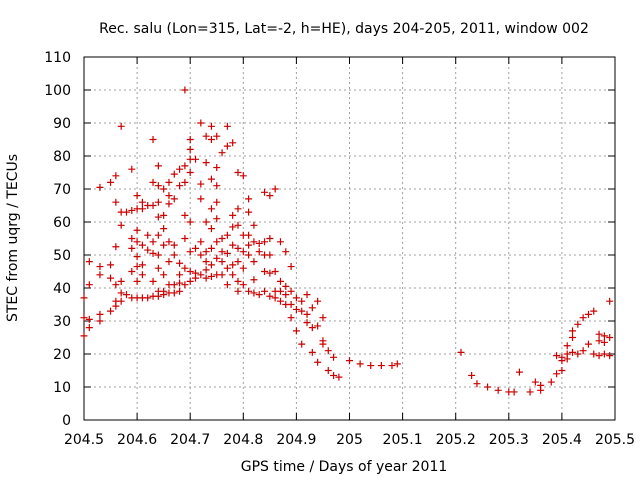  Describe the element at coordinates (456, 440) in the screenshot. I see `x-tick-label: 205.2` at that location.